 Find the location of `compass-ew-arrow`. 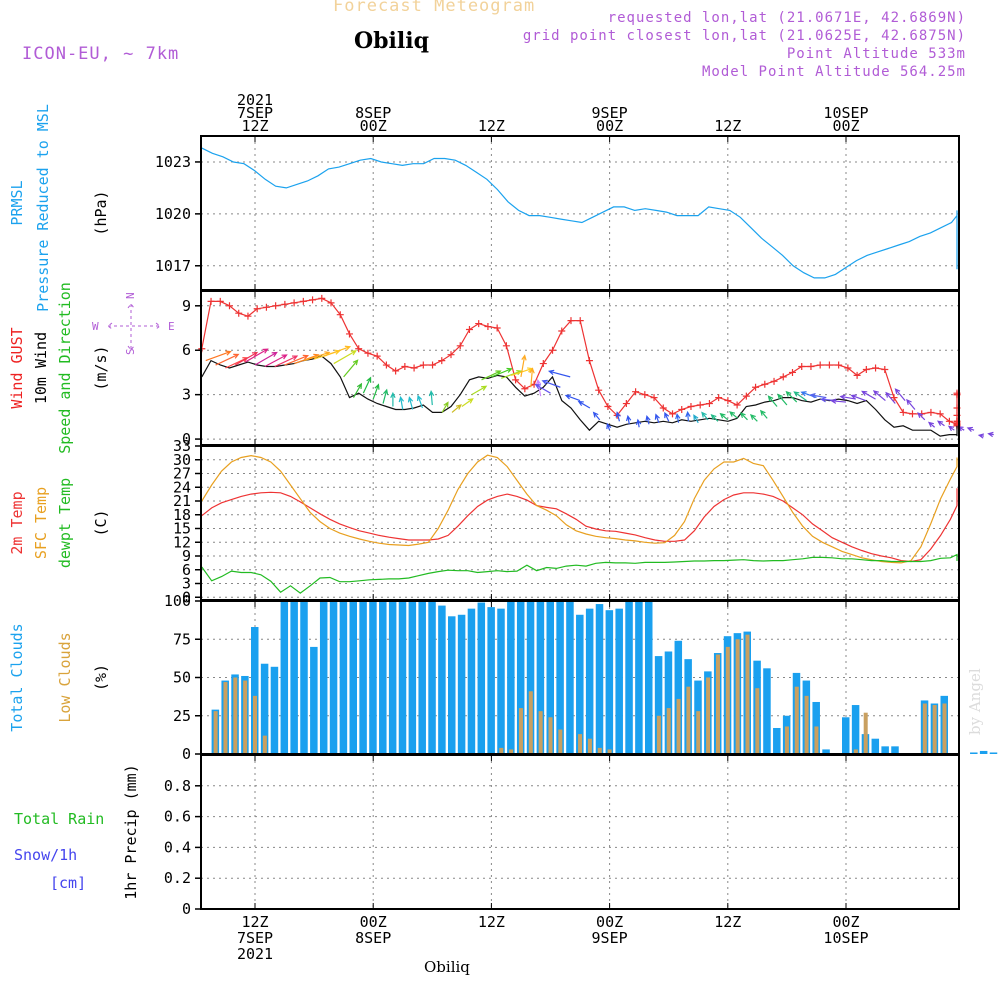

compass-ew-arrow is located at coordinates (134, 326).